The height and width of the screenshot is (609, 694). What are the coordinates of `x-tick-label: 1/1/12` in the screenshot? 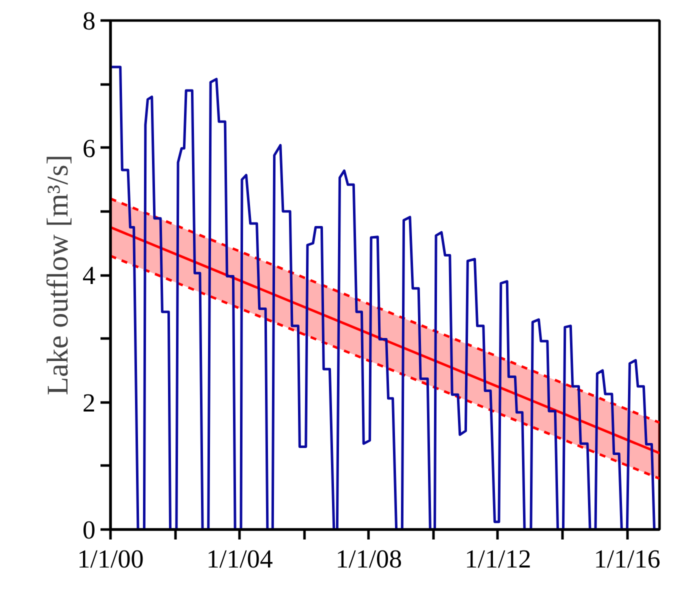 It's located at (498, 559).